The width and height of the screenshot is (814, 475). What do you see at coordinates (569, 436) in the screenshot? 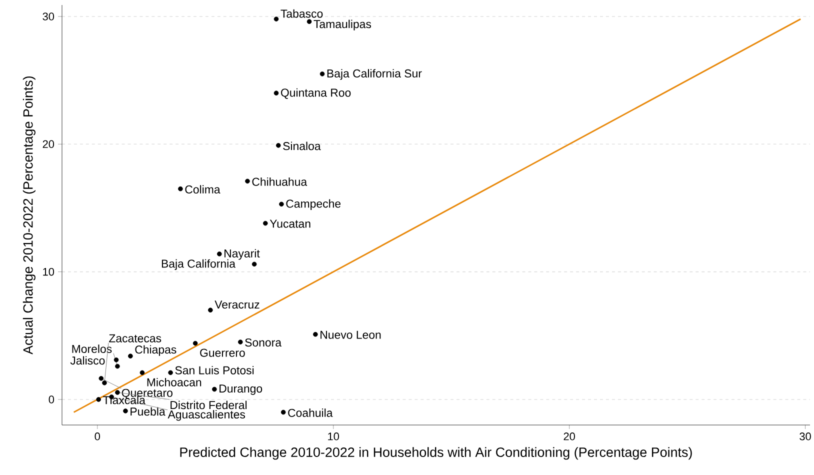
I see `x-tick-label: 20` at bounding box center [569, 436].